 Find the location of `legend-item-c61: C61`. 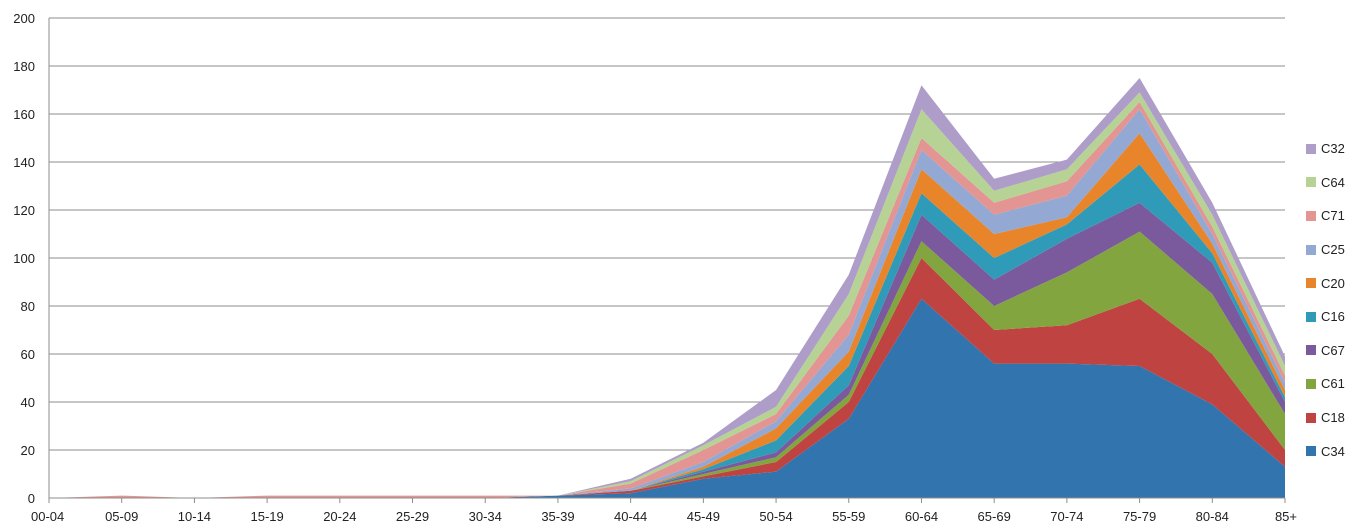

legend-item-c61: C61 is located at coordinates (1326, 384).